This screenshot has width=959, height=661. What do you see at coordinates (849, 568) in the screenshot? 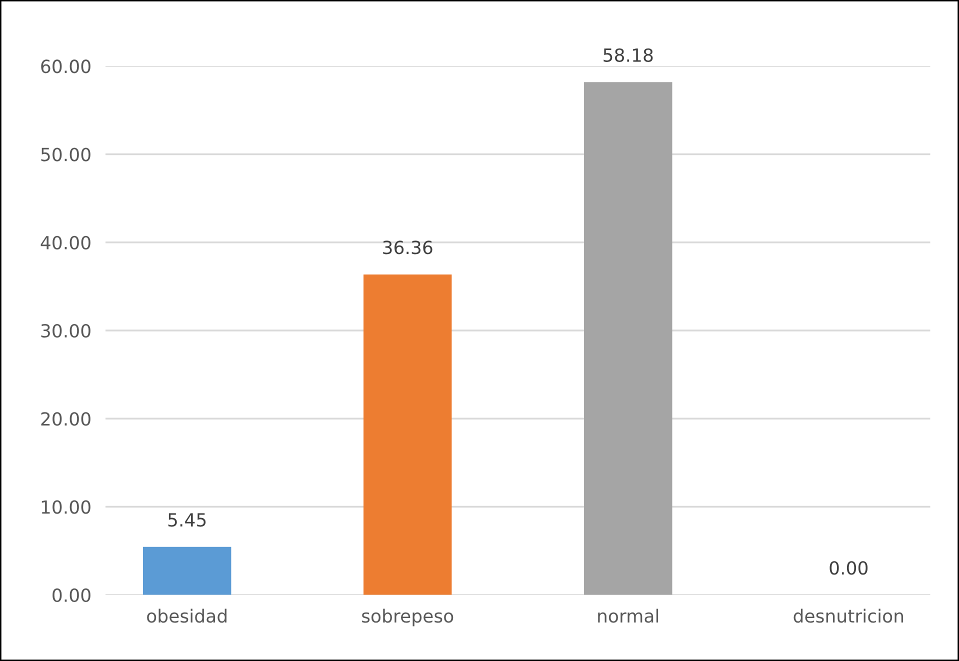
I see `data-label: 0.00` at bounding box center [849, 568].